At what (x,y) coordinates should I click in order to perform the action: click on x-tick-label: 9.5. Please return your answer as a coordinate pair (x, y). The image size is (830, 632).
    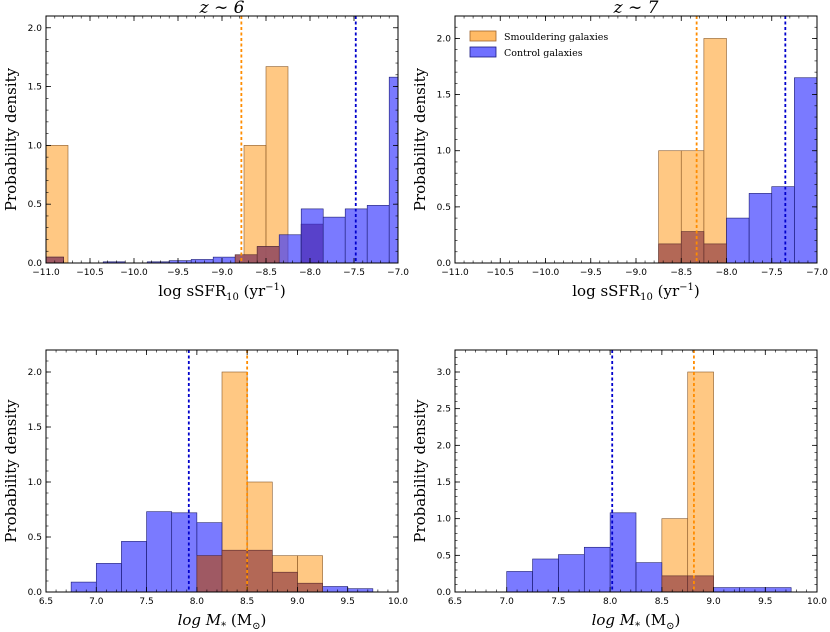
    Looking at the image, I should click on (348, 602).